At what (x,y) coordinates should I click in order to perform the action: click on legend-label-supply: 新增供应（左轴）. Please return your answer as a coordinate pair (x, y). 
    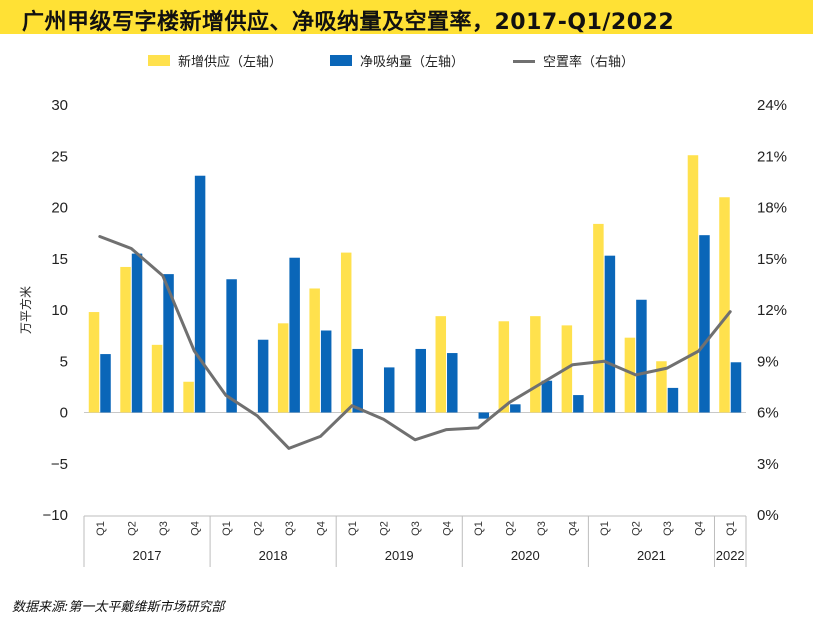
    Looking at the image, I should click on (230, 62).